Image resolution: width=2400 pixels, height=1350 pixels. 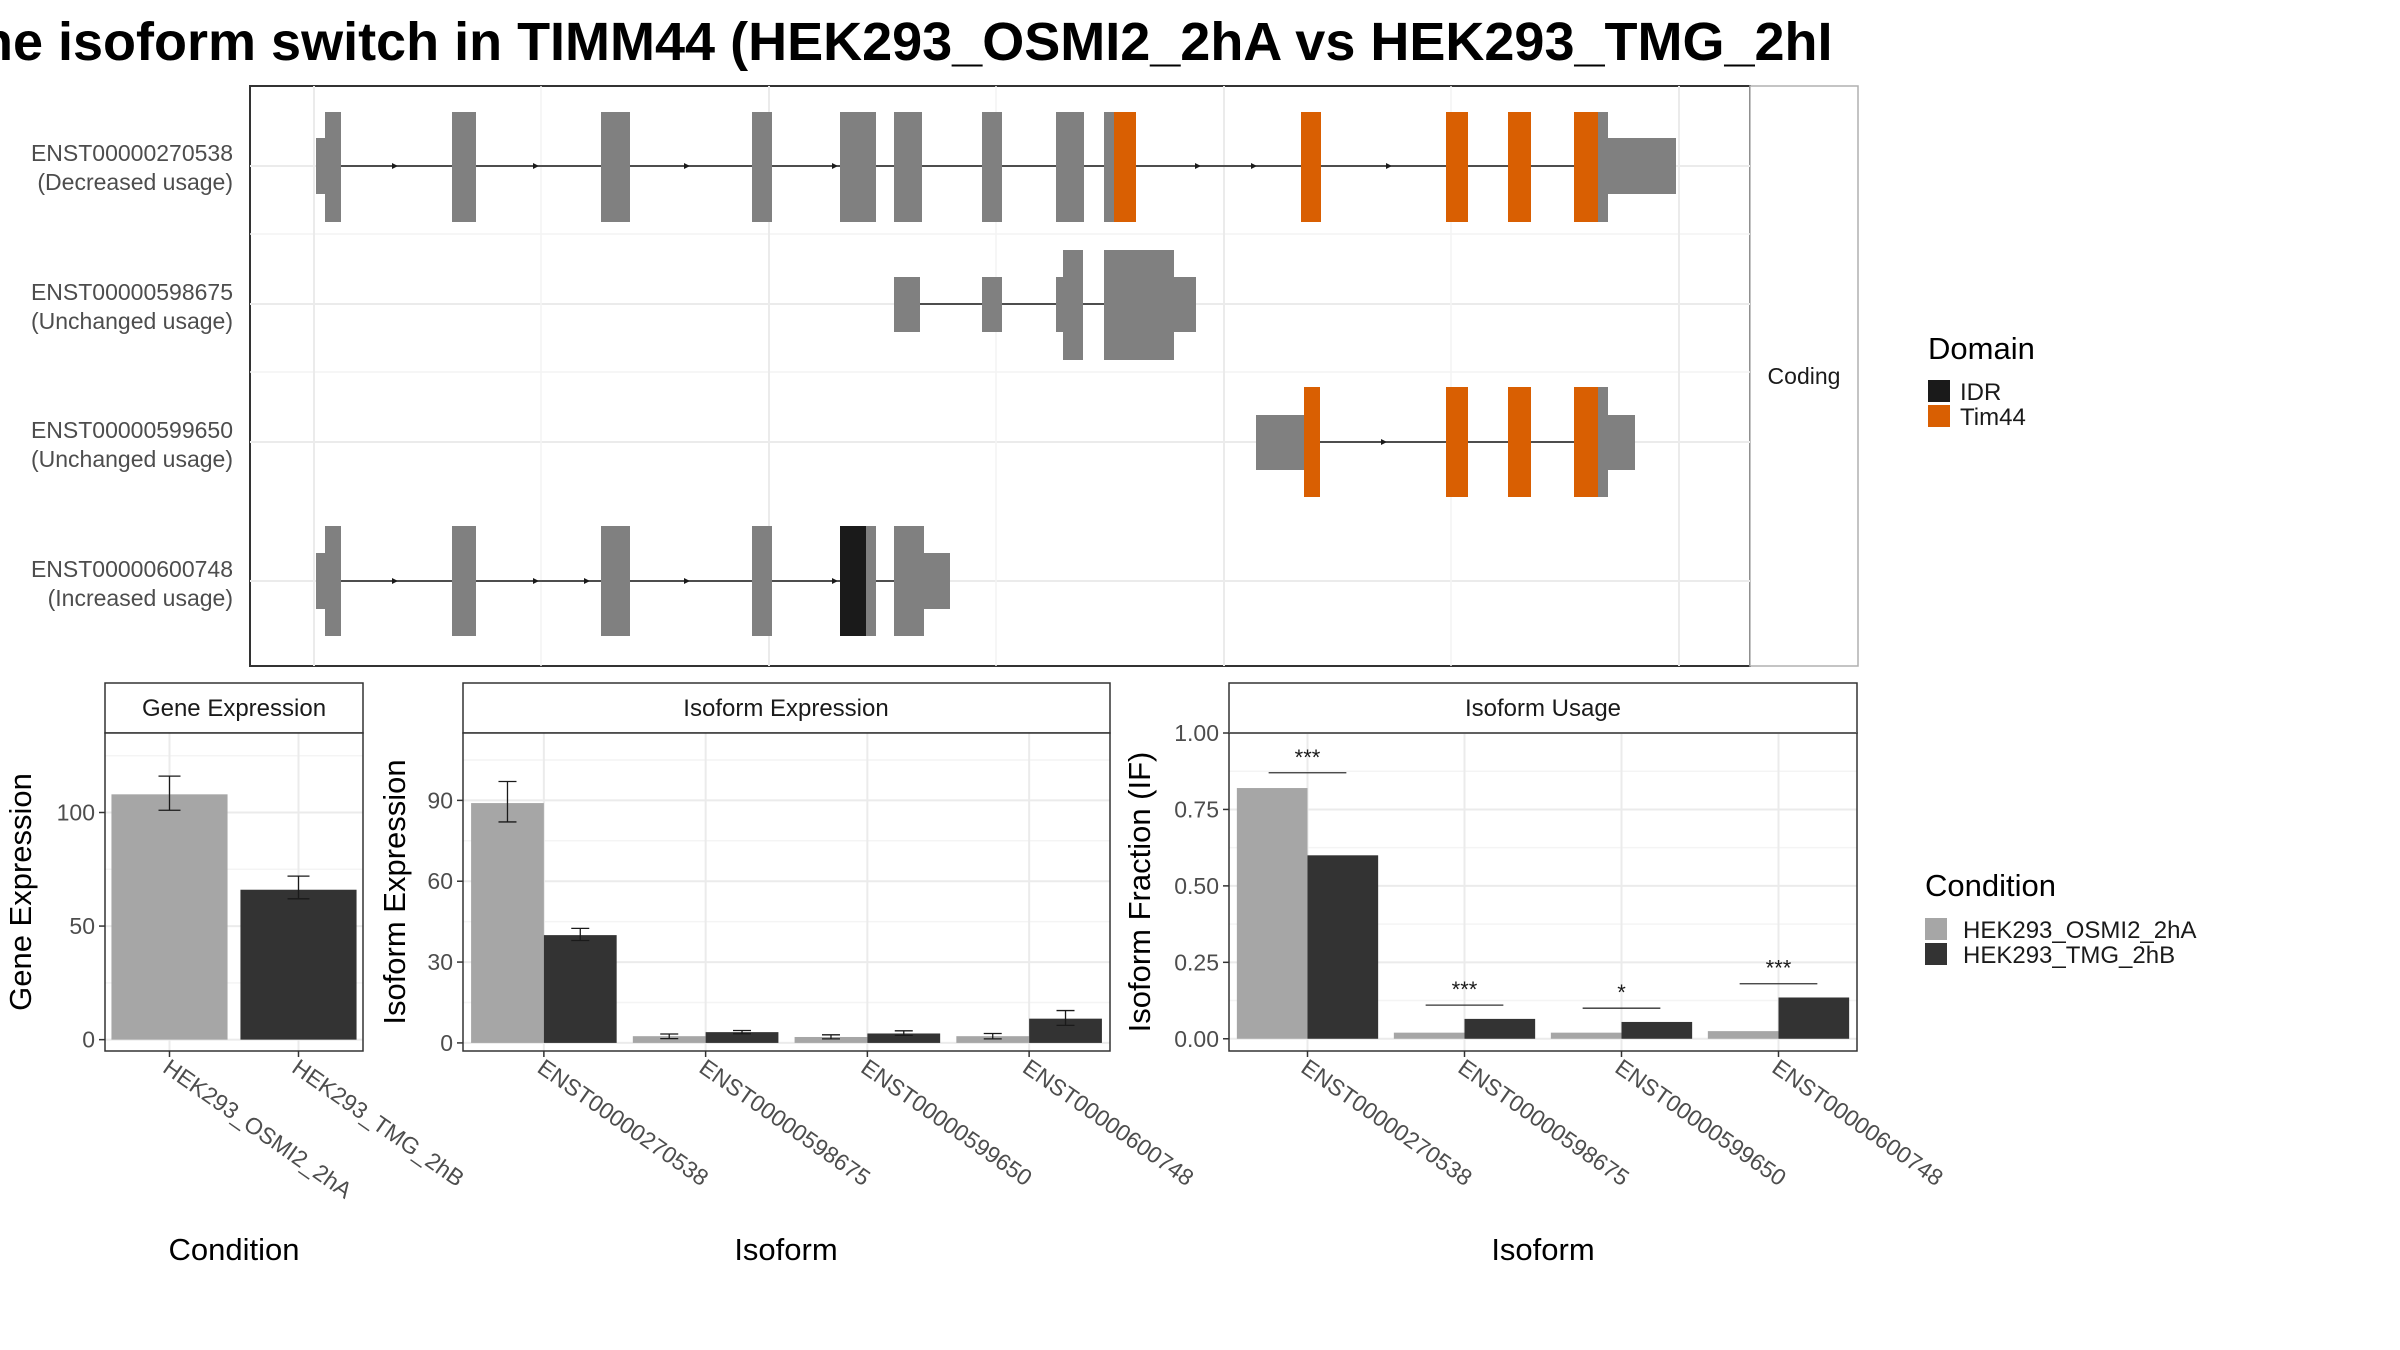 What do you see at coordinates (132, 430) in the screenshot?
I see `isoform-label: ENST00000599650` at bounding box center [132, 430].